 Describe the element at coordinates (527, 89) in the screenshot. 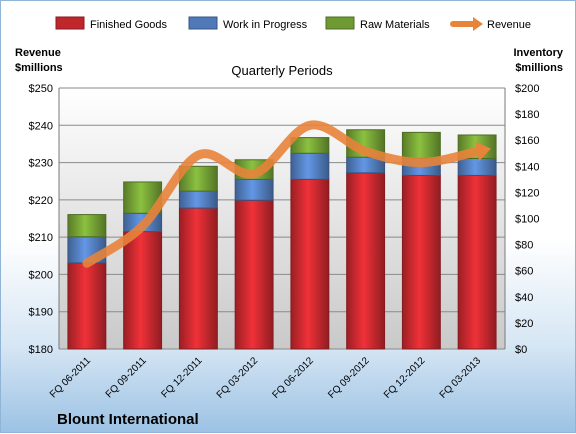

I see `right-tick-label: $200` at that location.